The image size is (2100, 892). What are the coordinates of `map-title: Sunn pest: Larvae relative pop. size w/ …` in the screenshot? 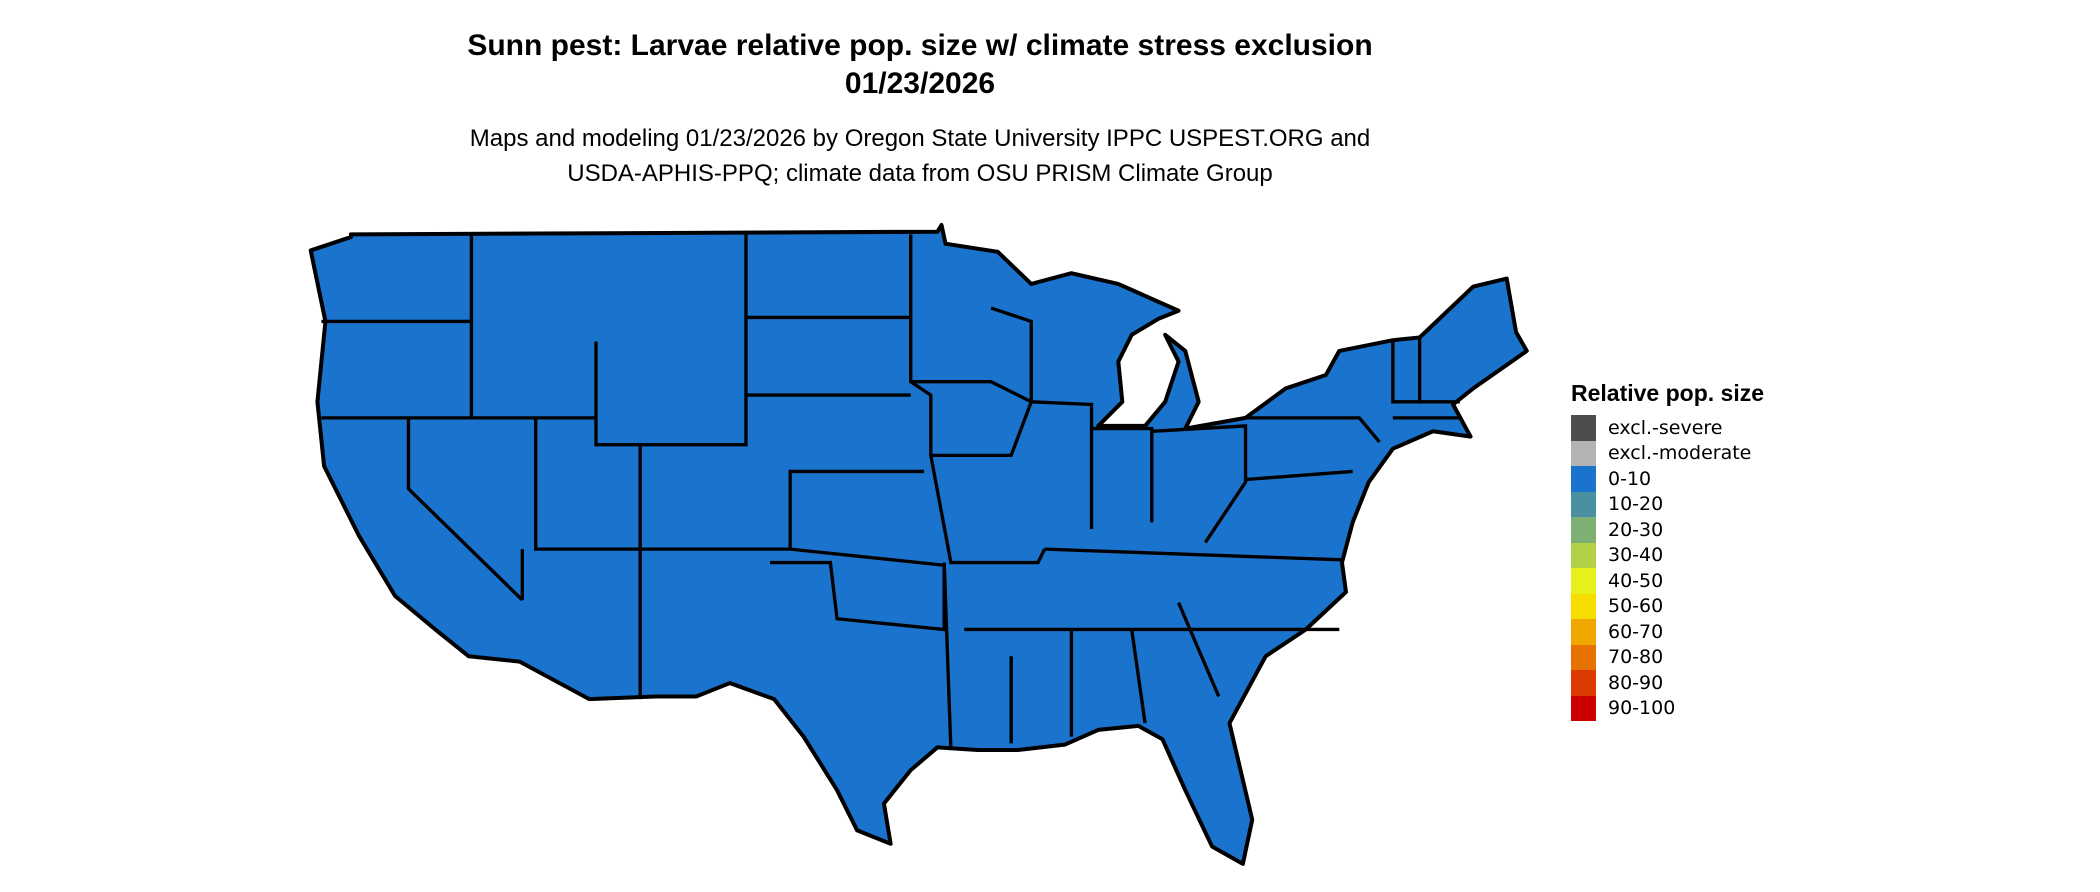 It's located at (920, 45).